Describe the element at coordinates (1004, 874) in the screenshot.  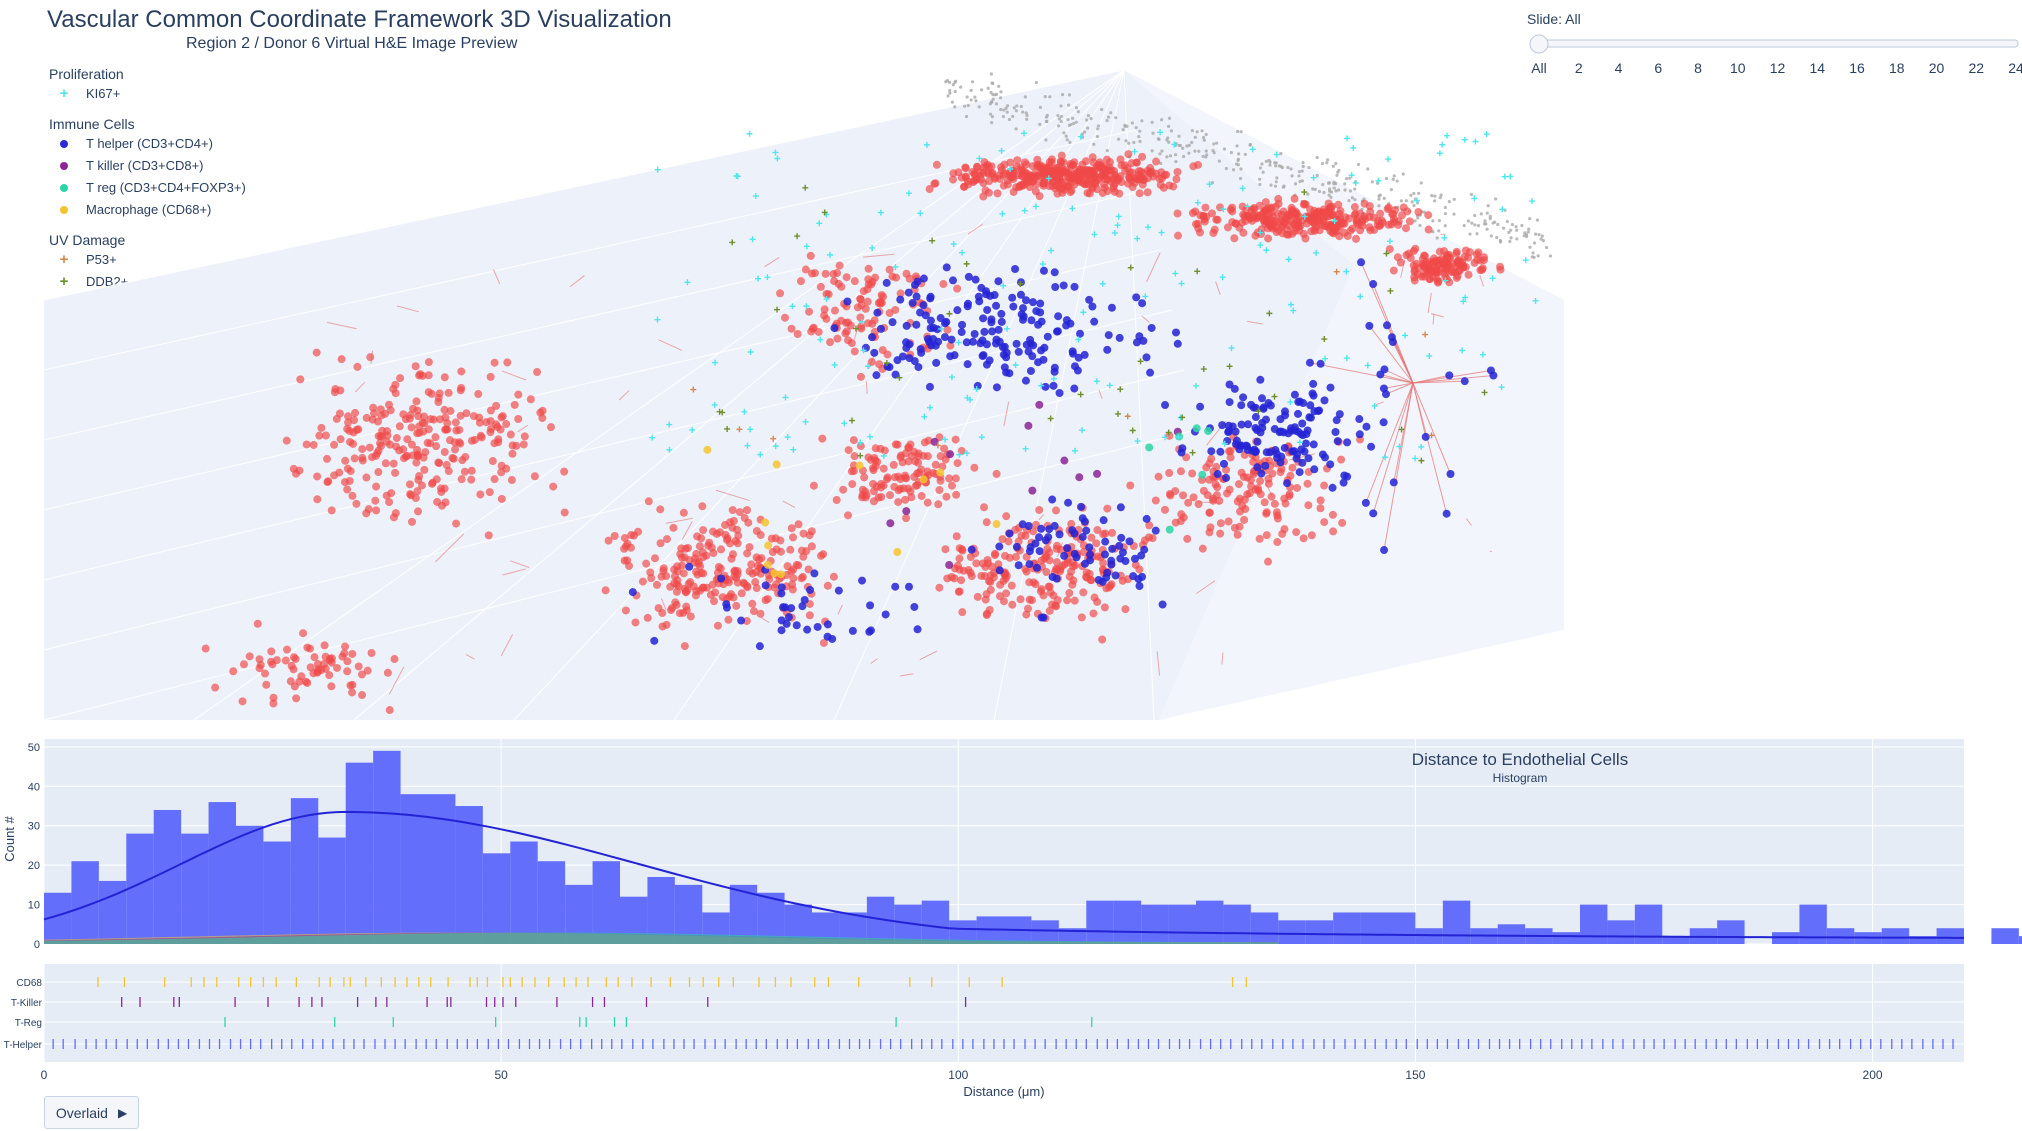
I see `histogram-fit-line` at that location.